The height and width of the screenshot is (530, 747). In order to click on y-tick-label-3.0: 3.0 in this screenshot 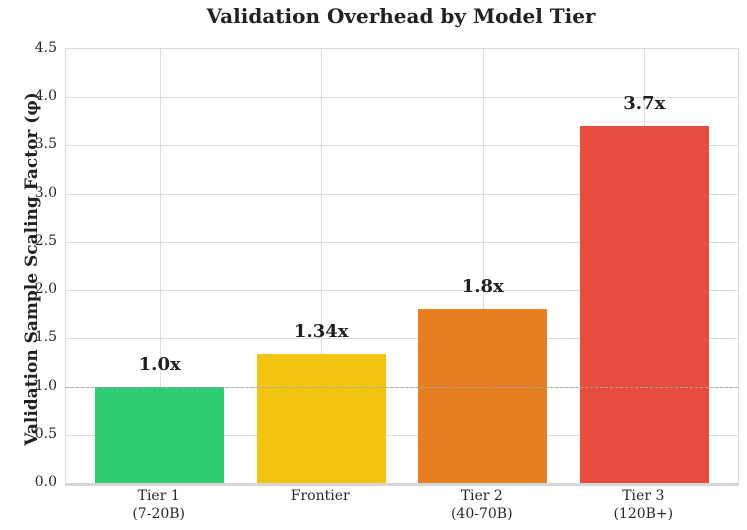, I will do `click(45, 192)`.